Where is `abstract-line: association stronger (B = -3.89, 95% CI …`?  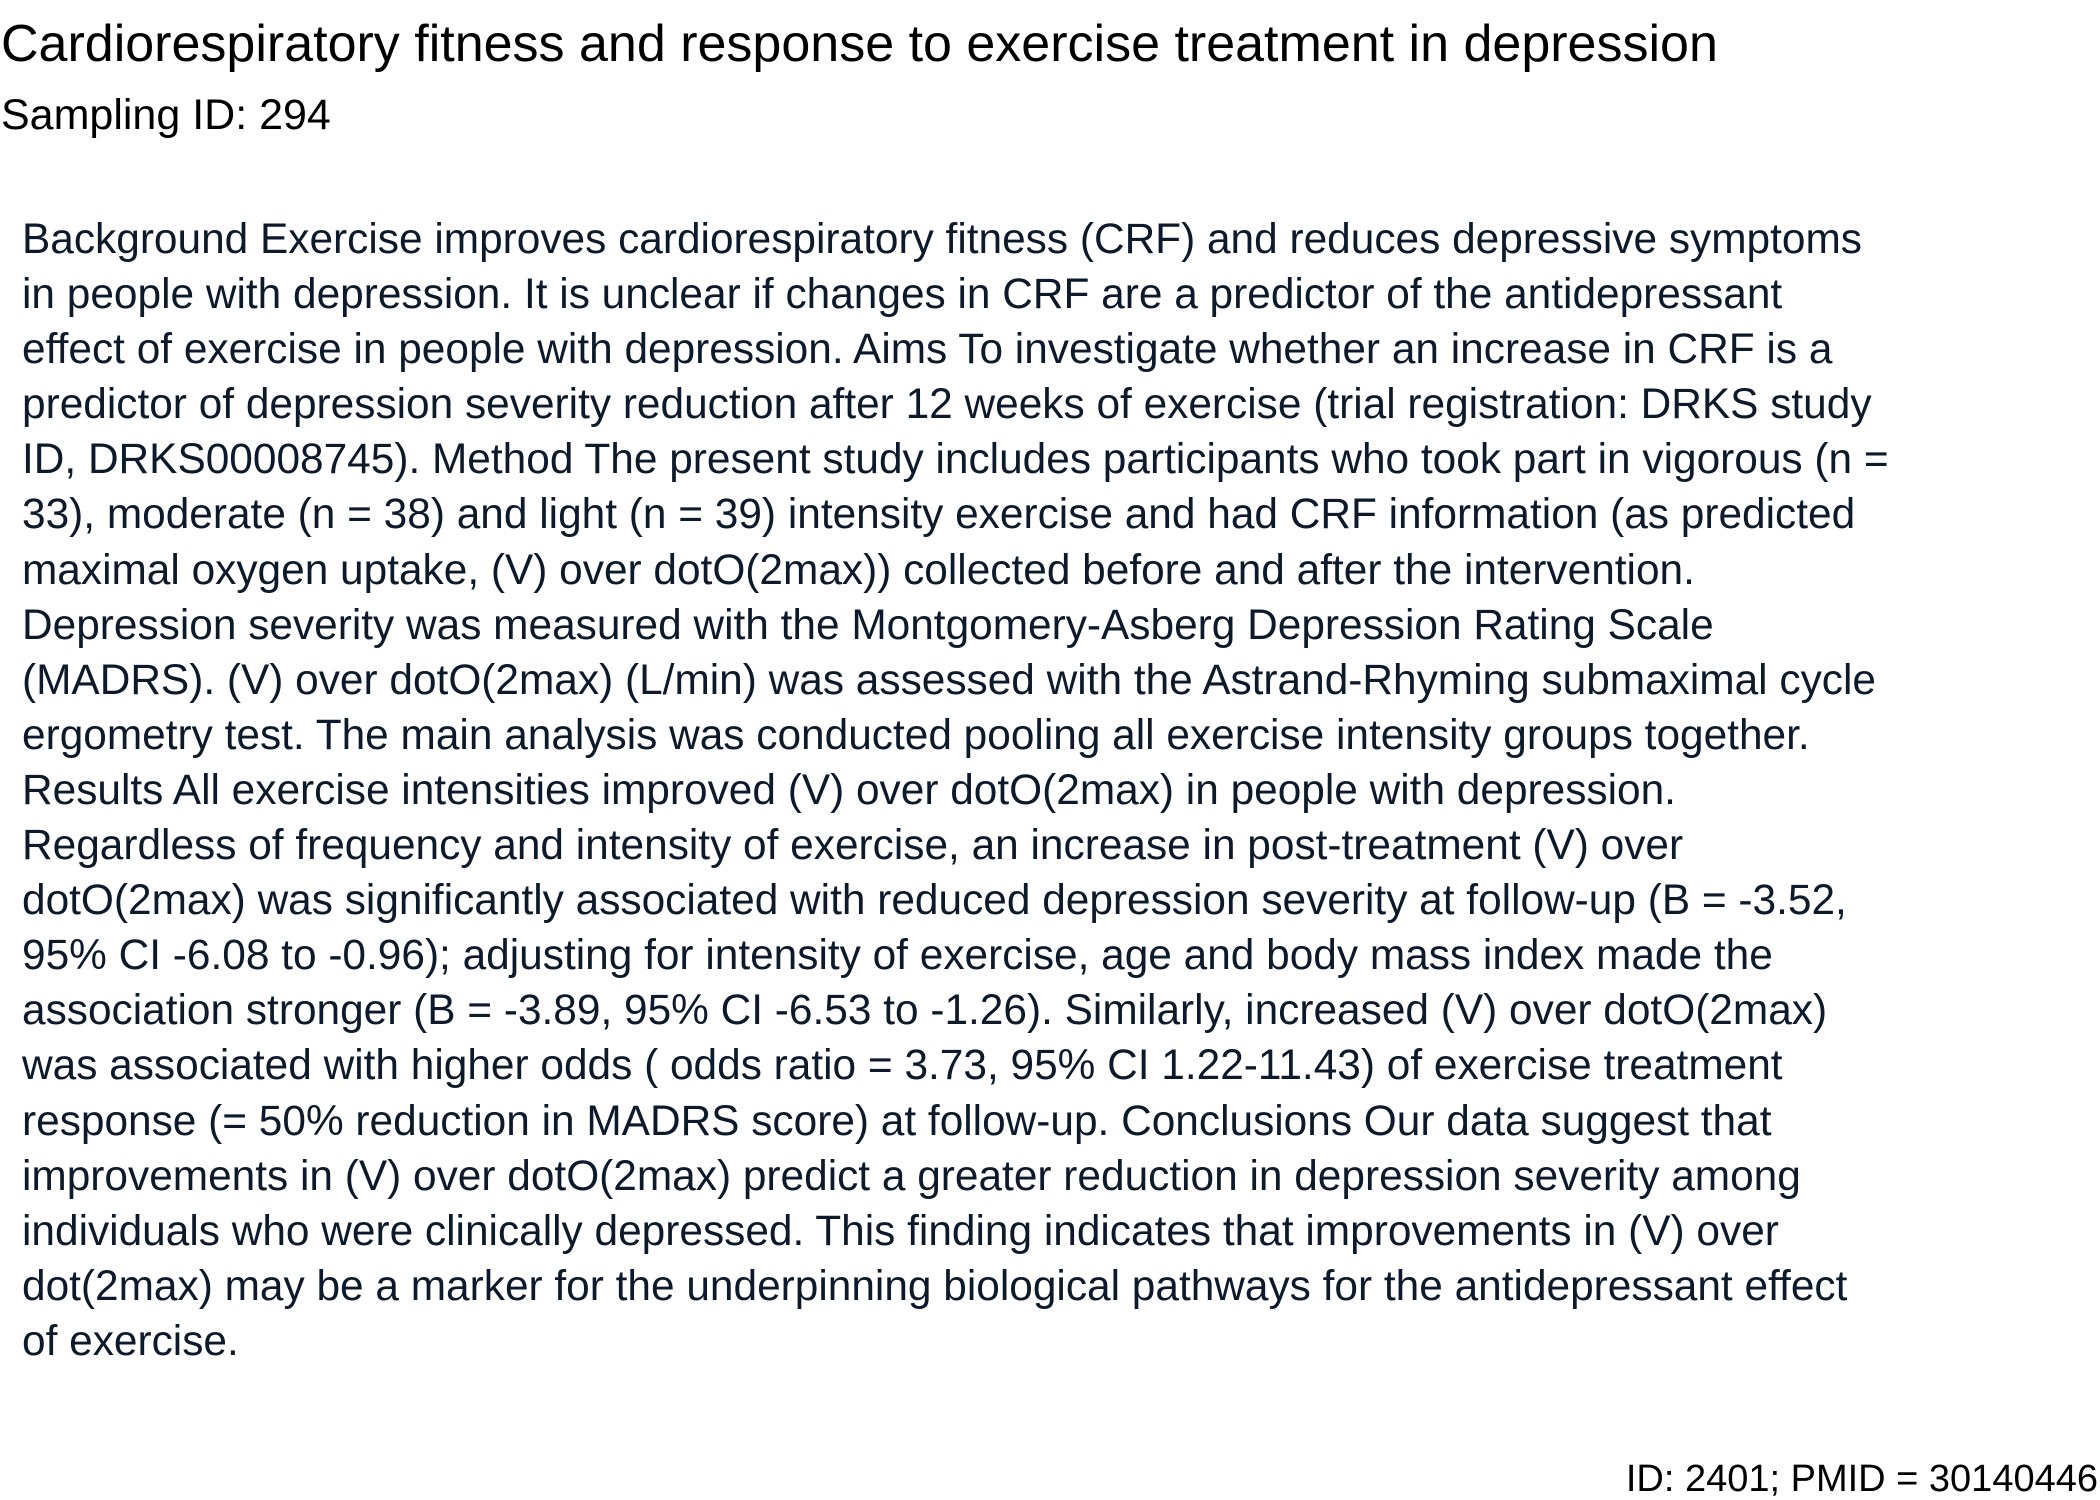
abstract-line: association stronger (B = -3.89, 95% CI … is located at coordinates (925, 1010).